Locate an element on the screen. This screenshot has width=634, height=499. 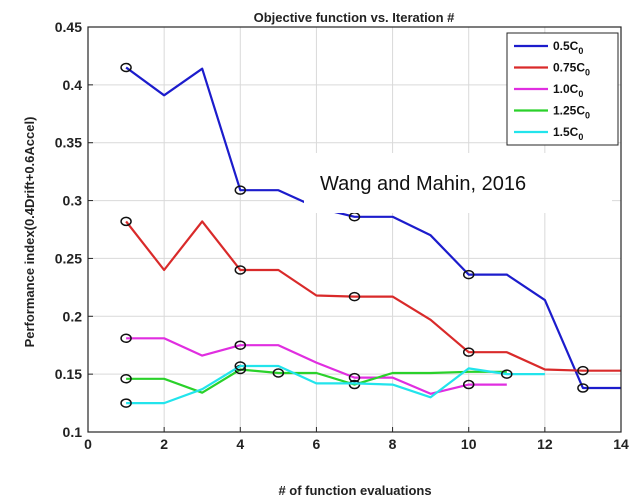
y-tick-label: 0.45 is located at coordinates (68, 27).